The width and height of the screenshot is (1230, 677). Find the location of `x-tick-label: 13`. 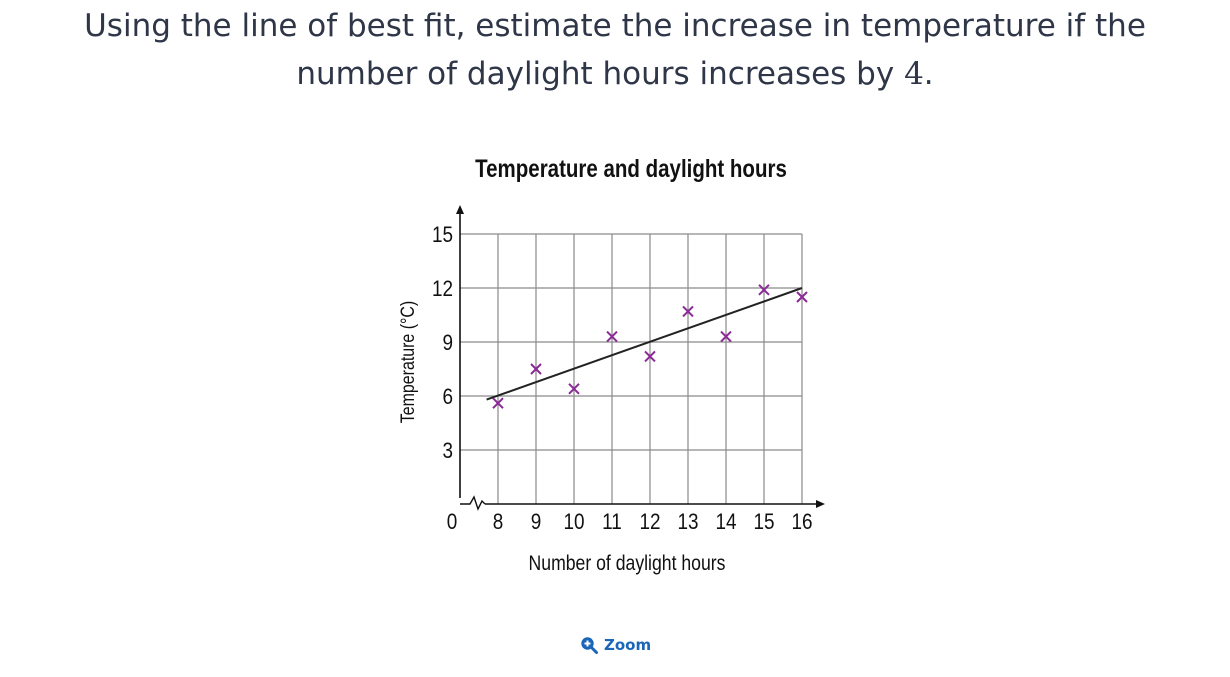

x-tick-label: 13 is located at coordinates (687, 522).